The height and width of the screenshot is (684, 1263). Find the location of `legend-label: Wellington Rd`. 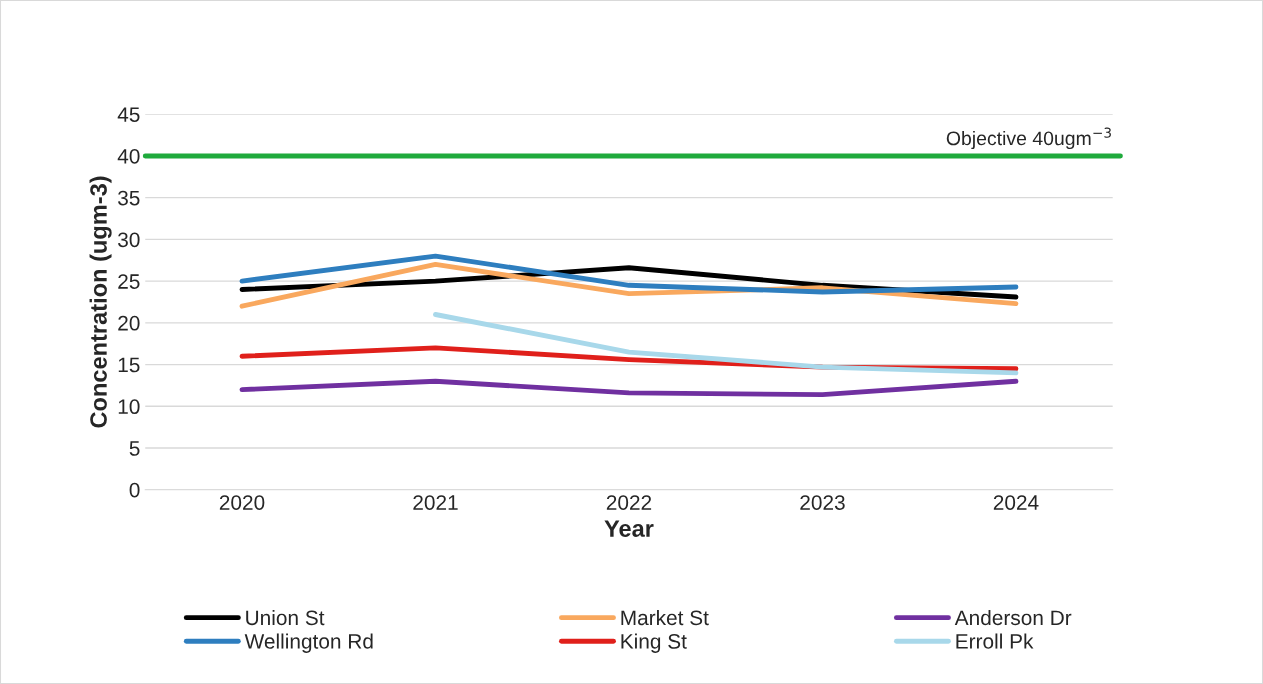

legend-label: Wellington Rd is located at coordinates (308, 643).